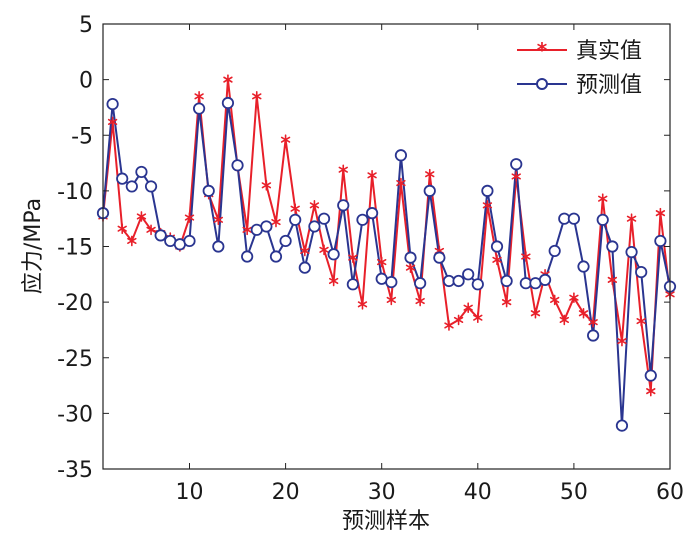  What do you see at coordinates (75, 359) in the screenshot?
I see `y-tick-label: -25` at bounding box center [75, 359].